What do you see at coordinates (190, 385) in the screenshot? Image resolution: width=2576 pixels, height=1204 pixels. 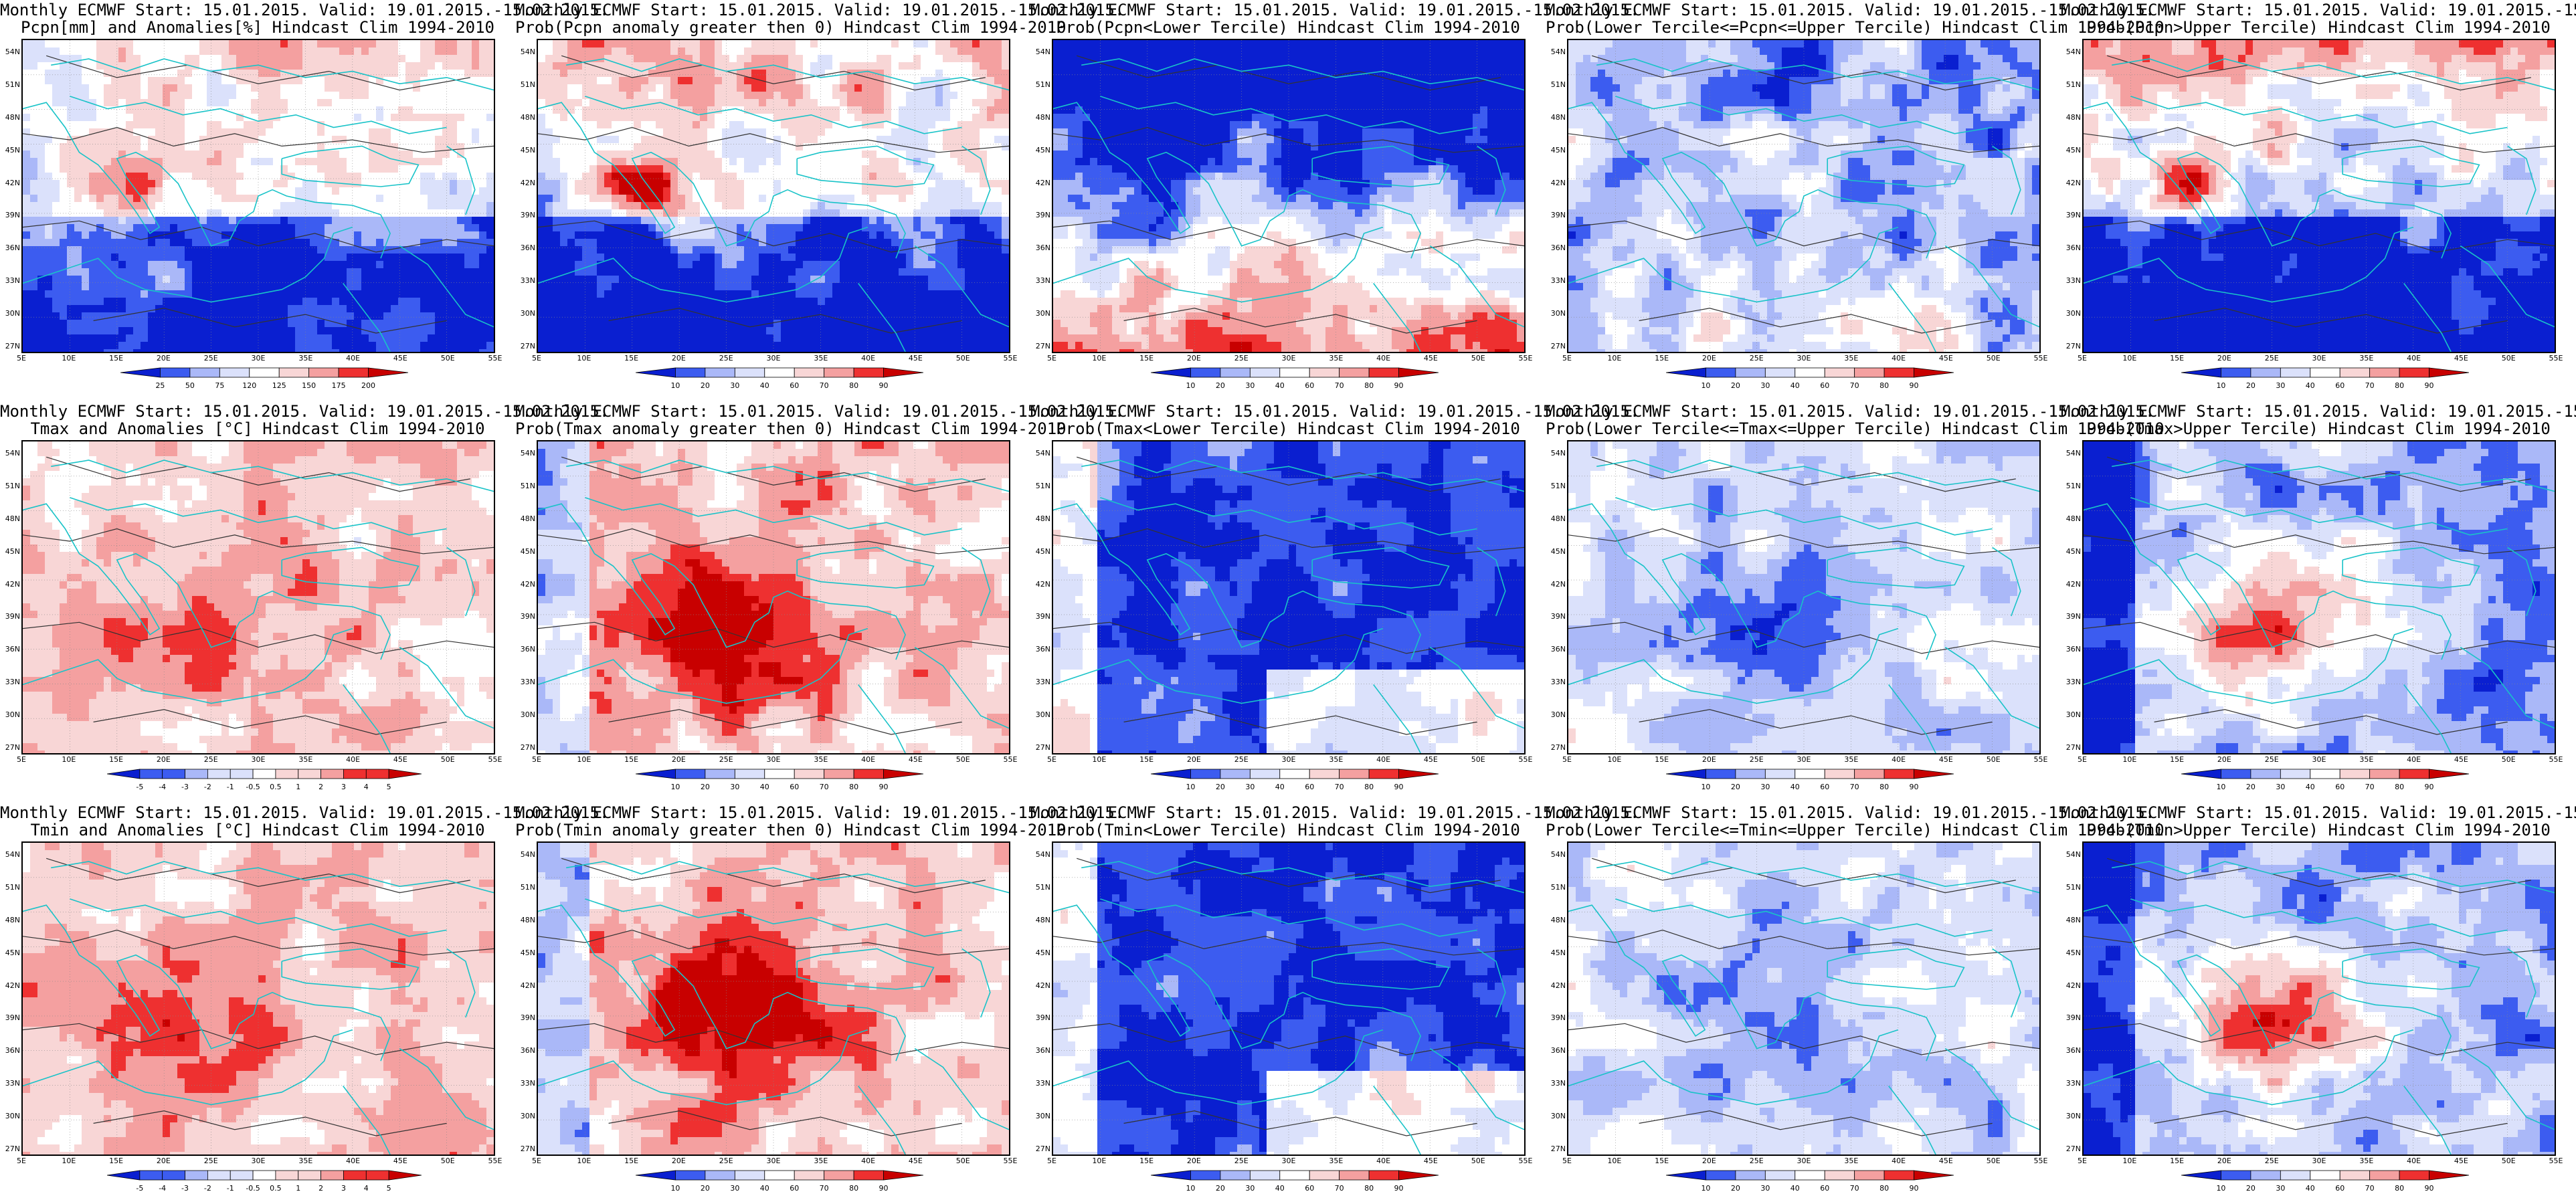 I see `colorbar-tick-label: 50` at bounding box center [190, 385].